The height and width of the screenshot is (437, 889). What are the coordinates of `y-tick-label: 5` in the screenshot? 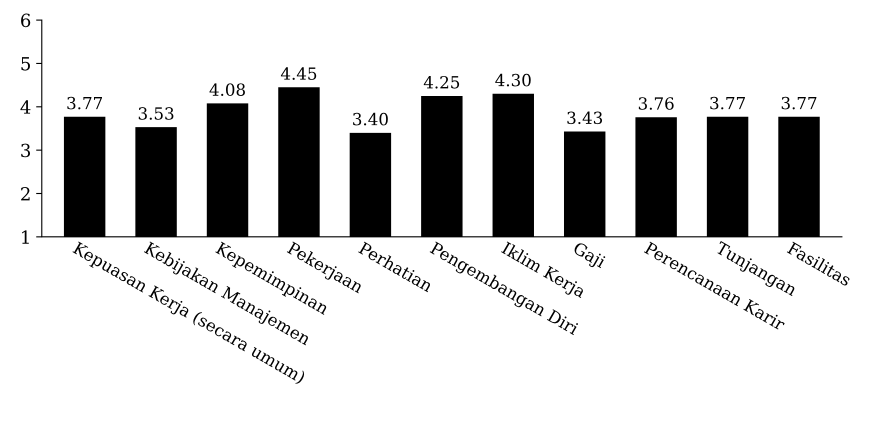 It's located at (25, 64).